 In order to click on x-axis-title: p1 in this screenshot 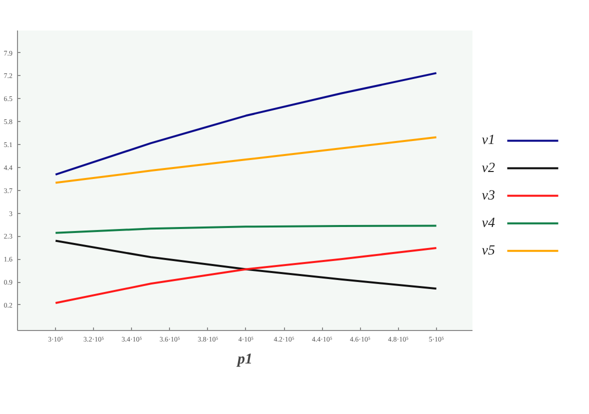, I will do `click(244, 360)`.